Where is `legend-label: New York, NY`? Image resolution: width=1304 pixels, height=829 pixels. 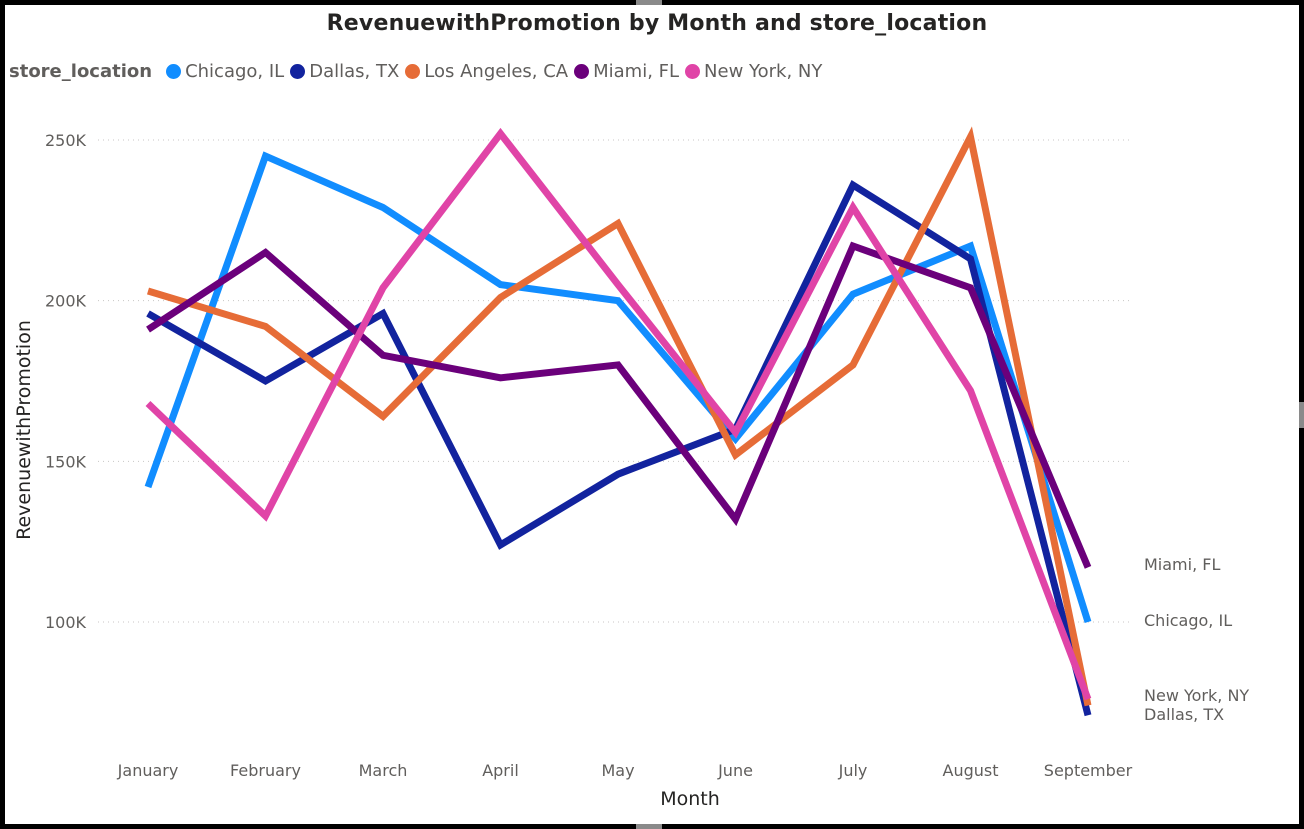
legend-label: New York, NY is located at coordinates (763, 71).